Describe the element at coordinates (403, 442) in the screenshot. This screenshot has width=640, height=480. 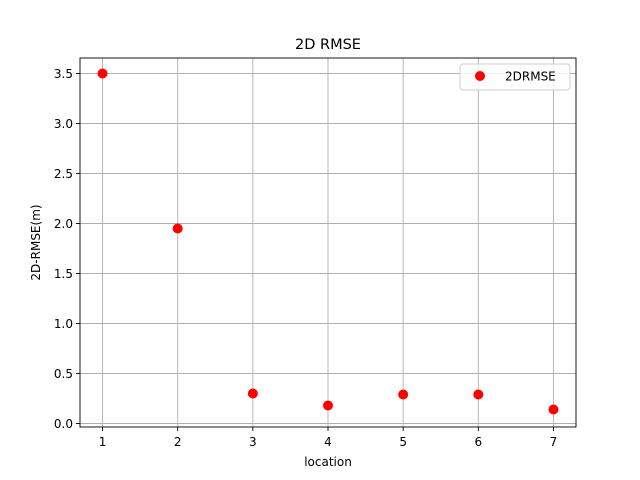
I see `x-tick-label: 5` at that location.